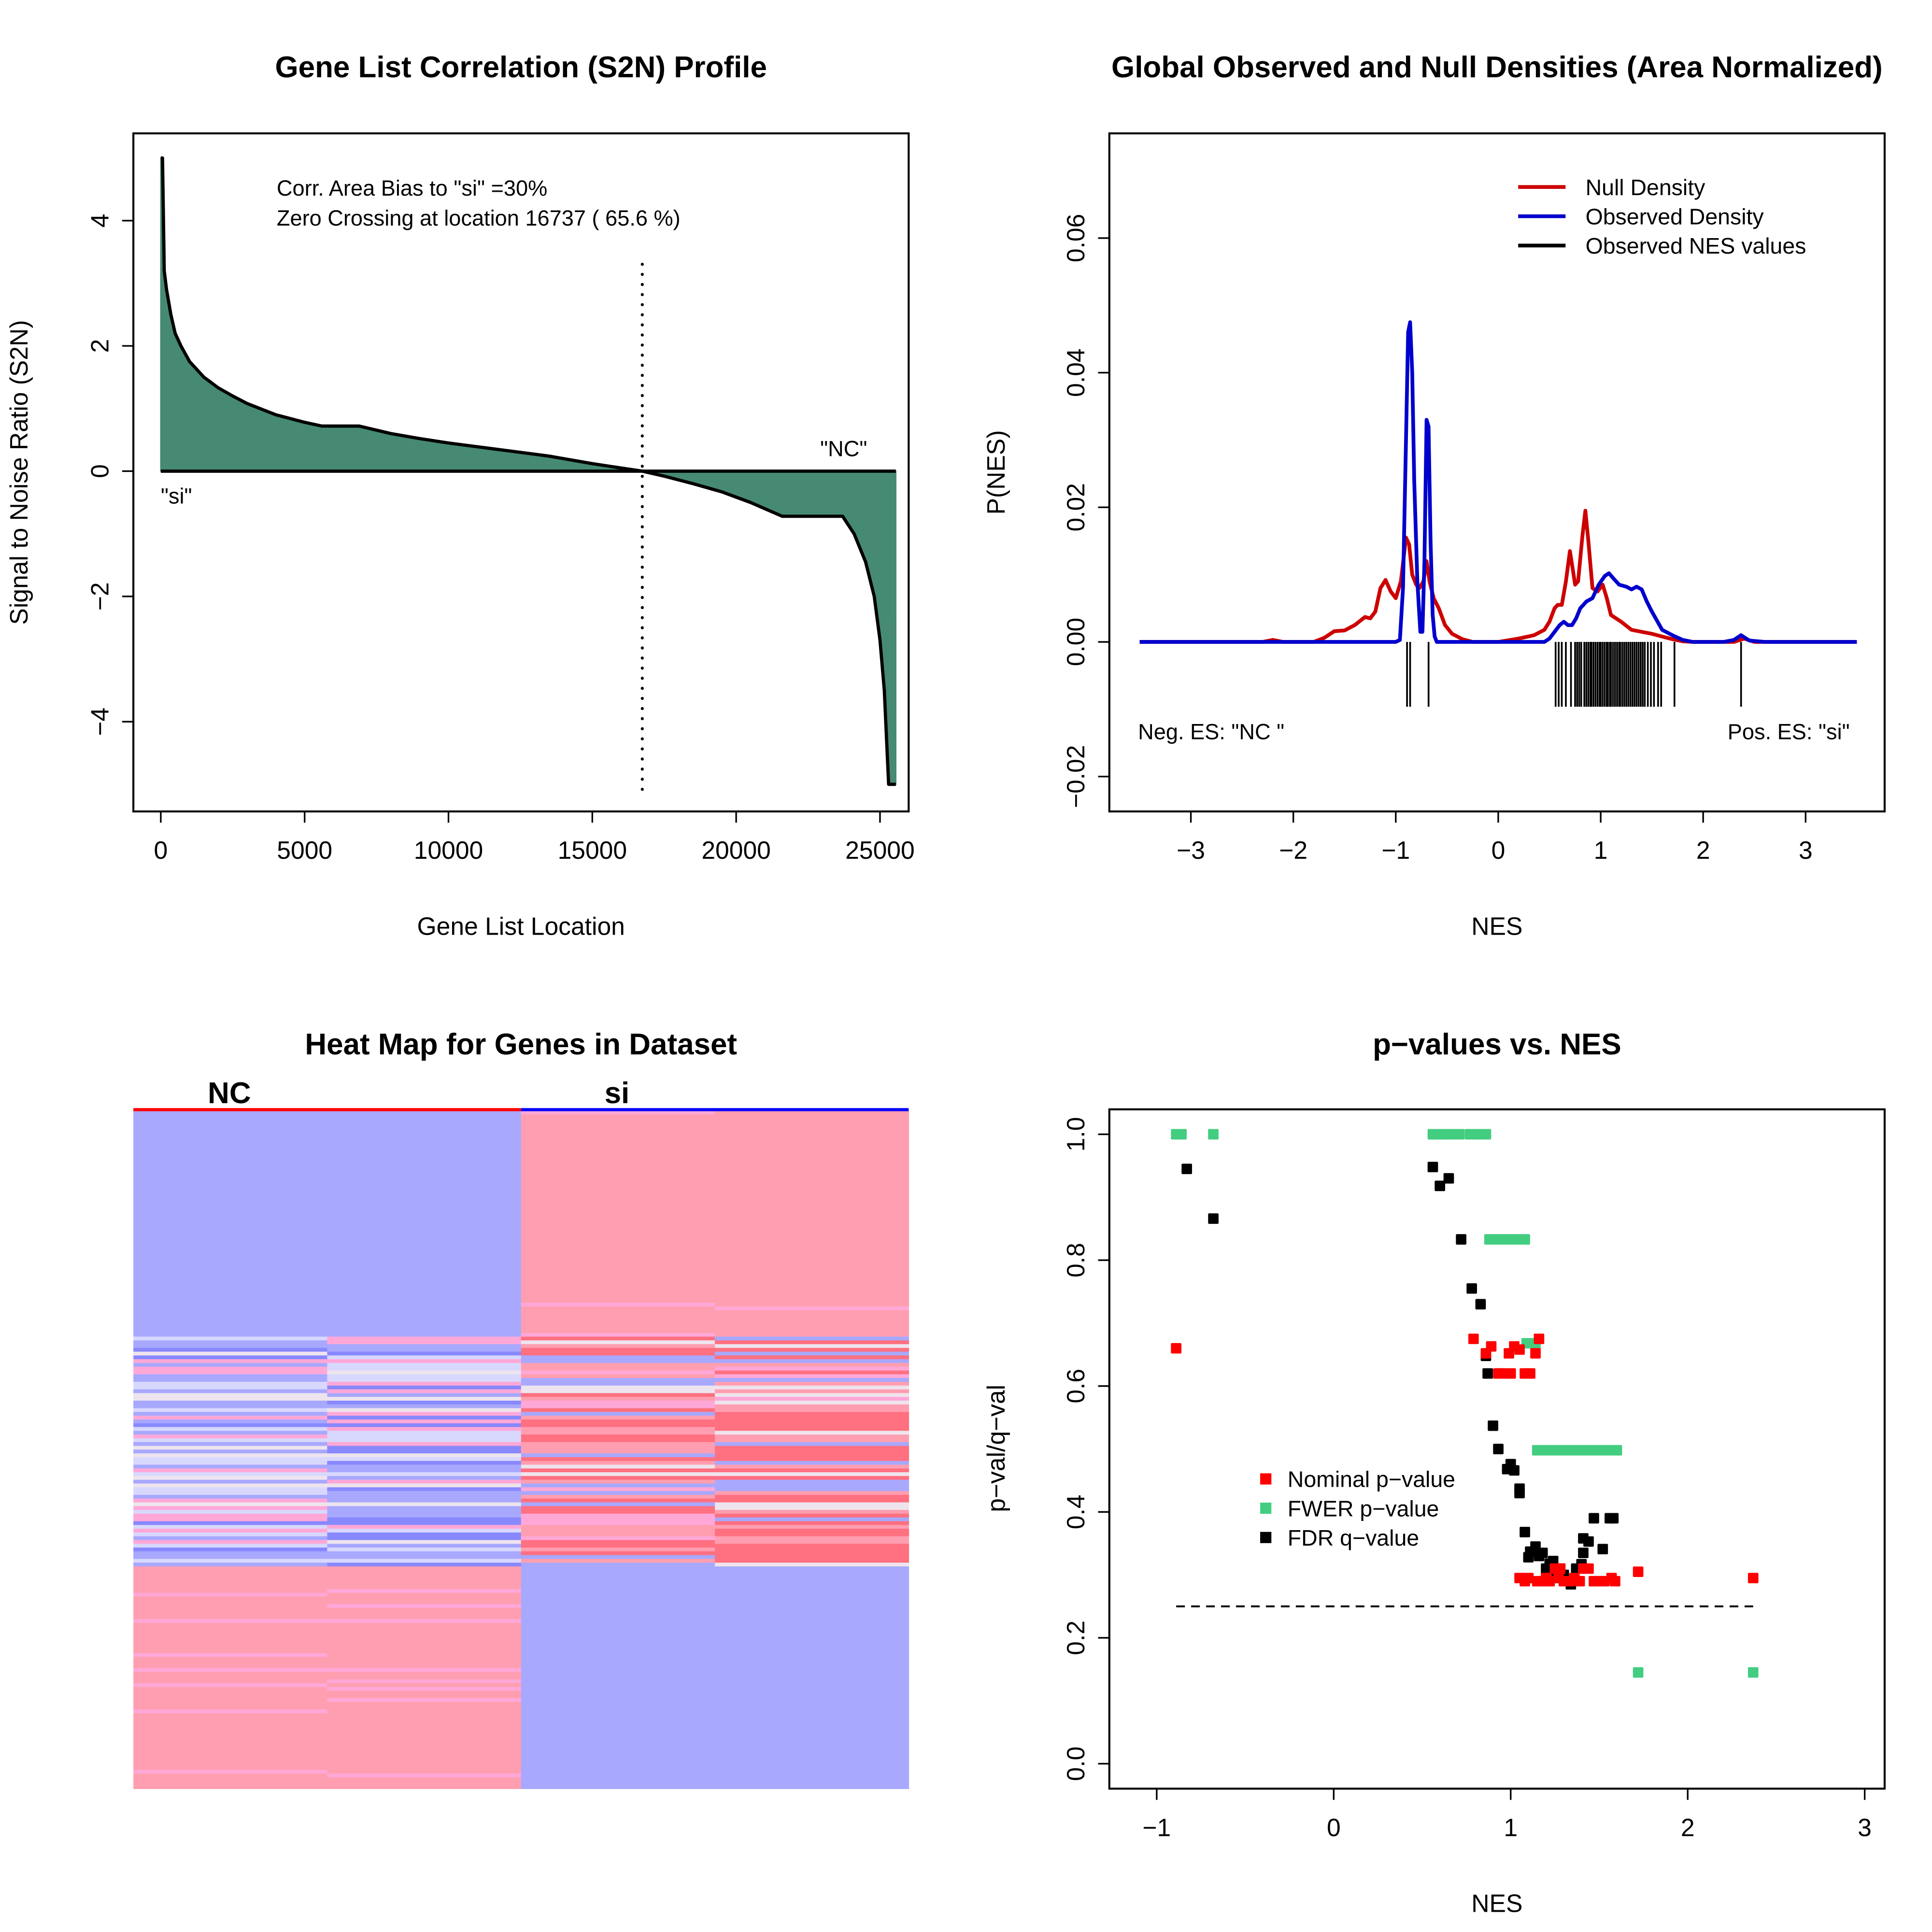  What do you see at coordinates (1498, 513) in the screenshot?
I see `density-plot-area` at bounding box center [1498, 513].